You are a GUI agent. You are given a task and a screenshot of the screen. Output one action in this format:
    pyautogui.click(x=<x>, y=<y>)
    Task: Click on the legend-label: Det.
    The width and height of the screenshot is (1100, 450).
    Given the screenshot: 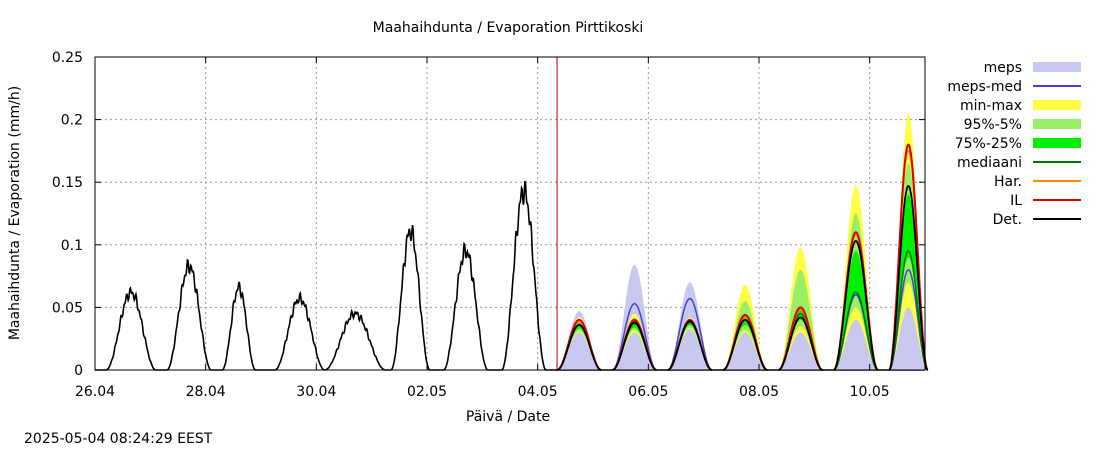 What is the action you would take?
    pyautogui.click(x=1007, y=220)
    